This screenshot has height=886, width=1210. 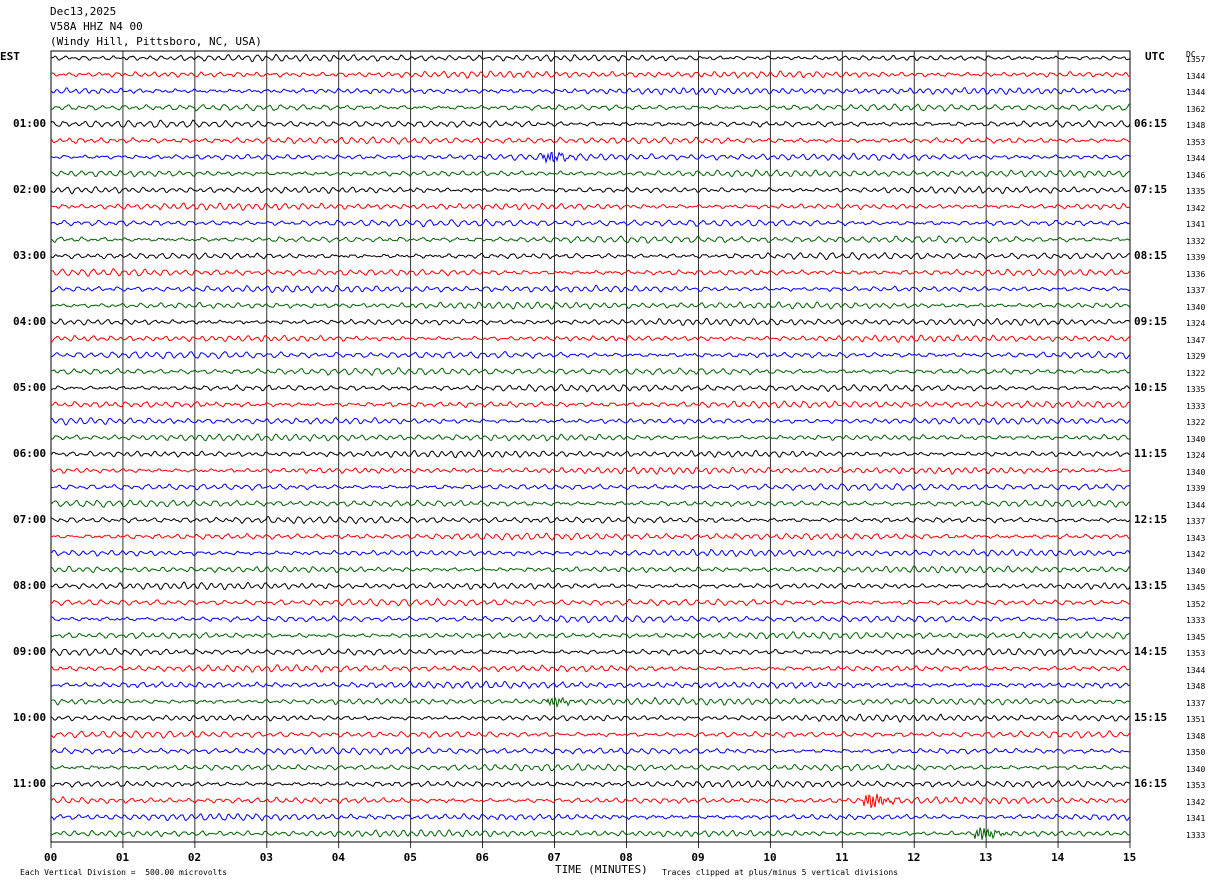 I want to click on header-station: V58A HHZ N4 00, so click(x=96, y=26).